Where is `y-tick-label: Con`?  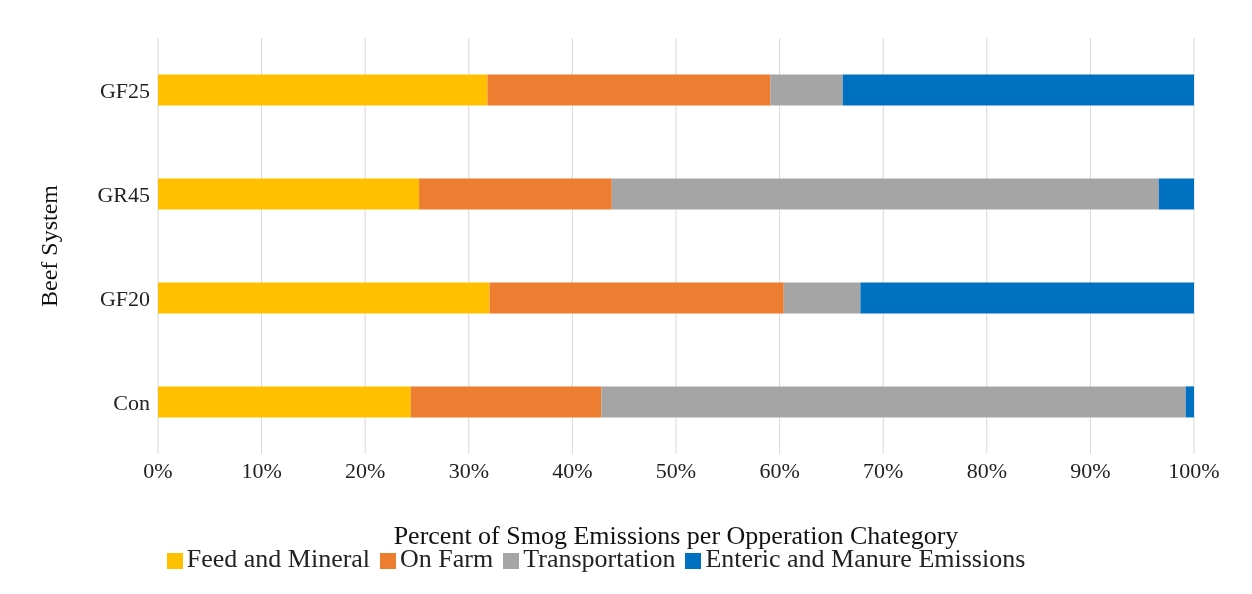 y-tick-label: Con is located at coordinates (131, 402).